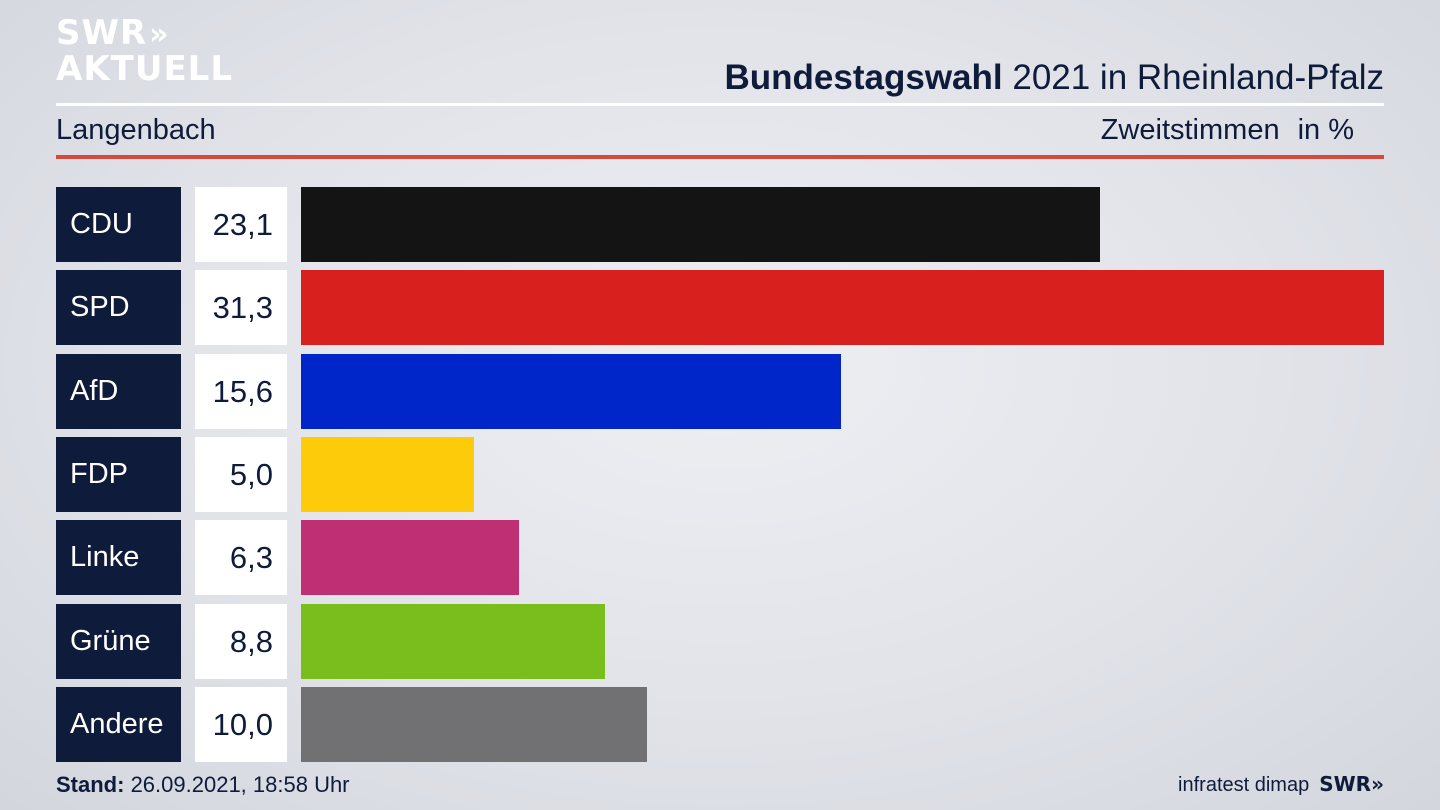 This screenshot has height=810, width=1440. Describe the element at coordinates (842, 307) in the screenshot. I see `bar-spd` at that location.